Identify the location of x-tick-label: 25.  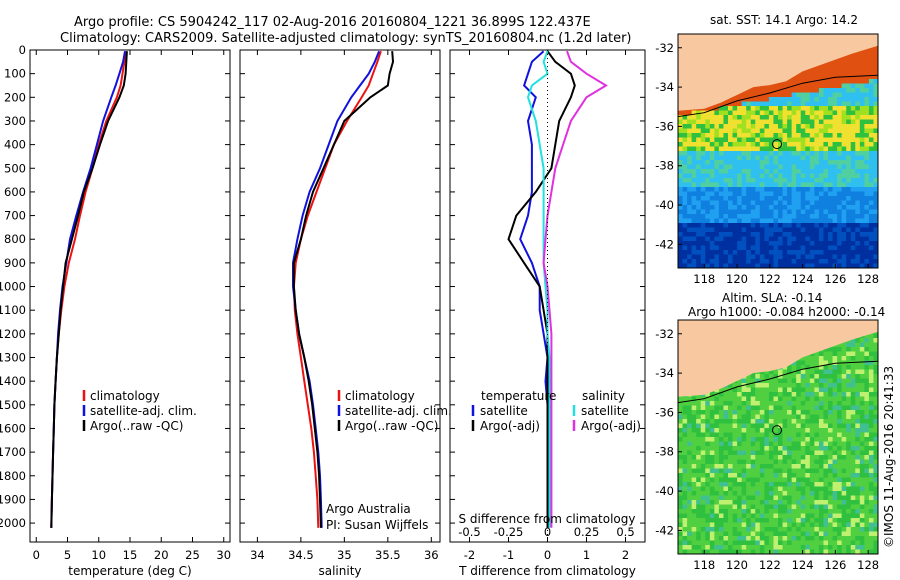
(192, 555).